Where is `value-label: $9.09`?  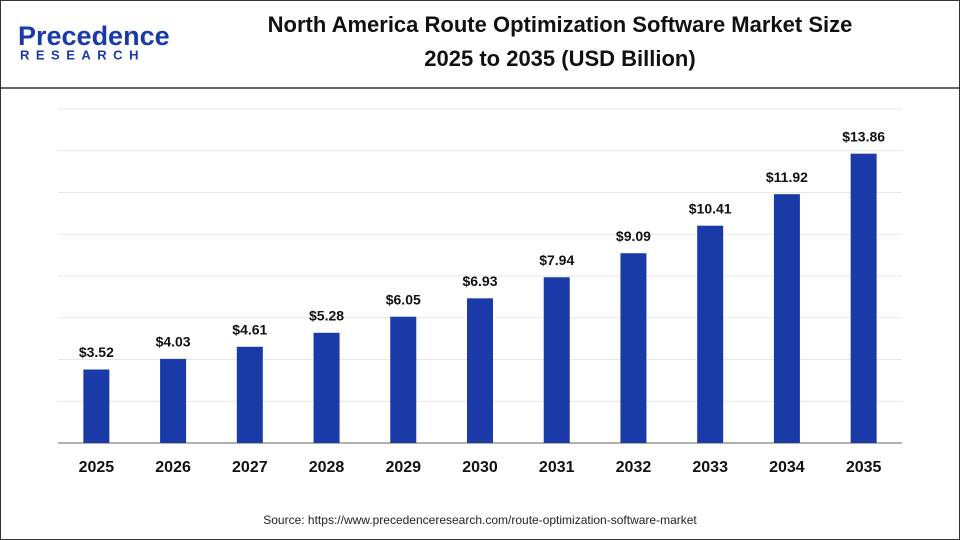
value-label: $9.09 is located at coordinates (633, 236).